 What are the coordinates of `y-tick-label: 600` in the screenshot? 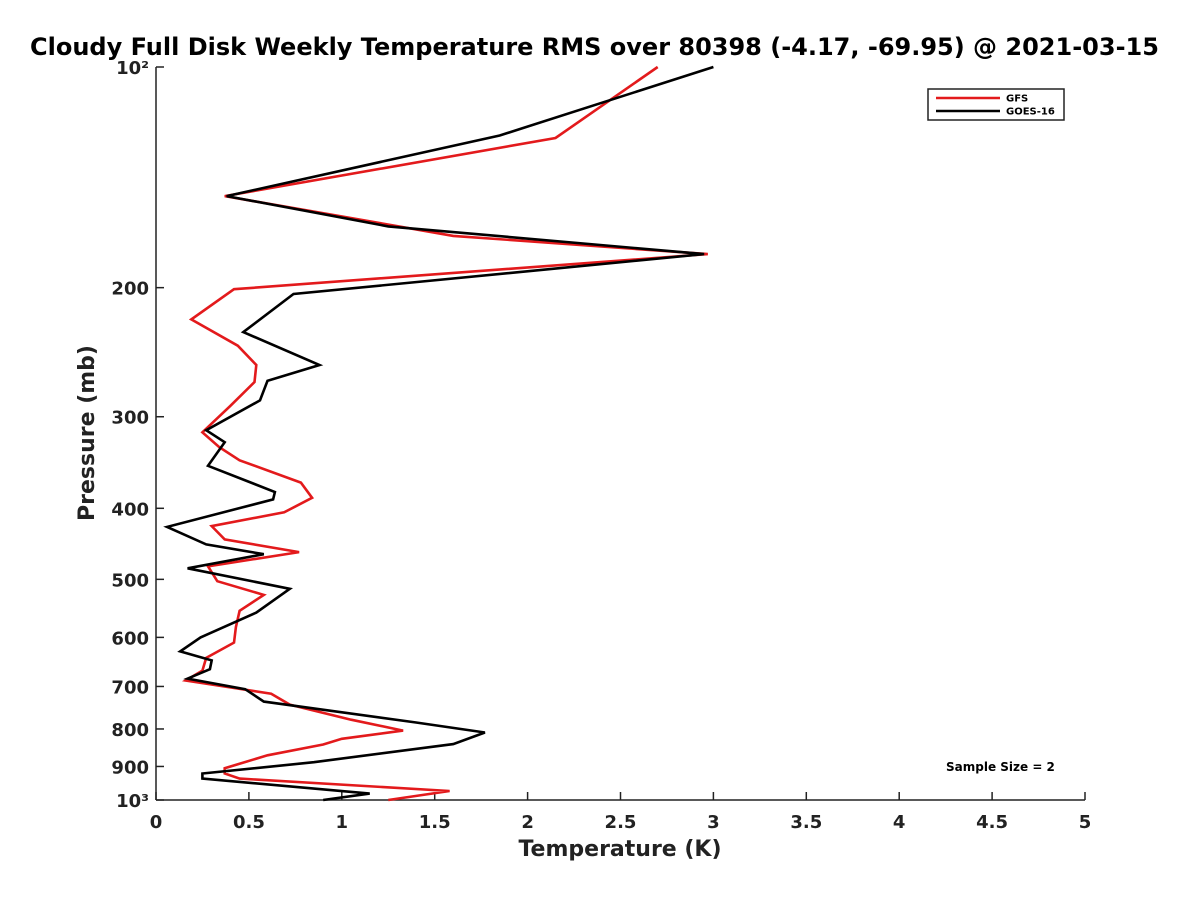 It's located at (130, 638).